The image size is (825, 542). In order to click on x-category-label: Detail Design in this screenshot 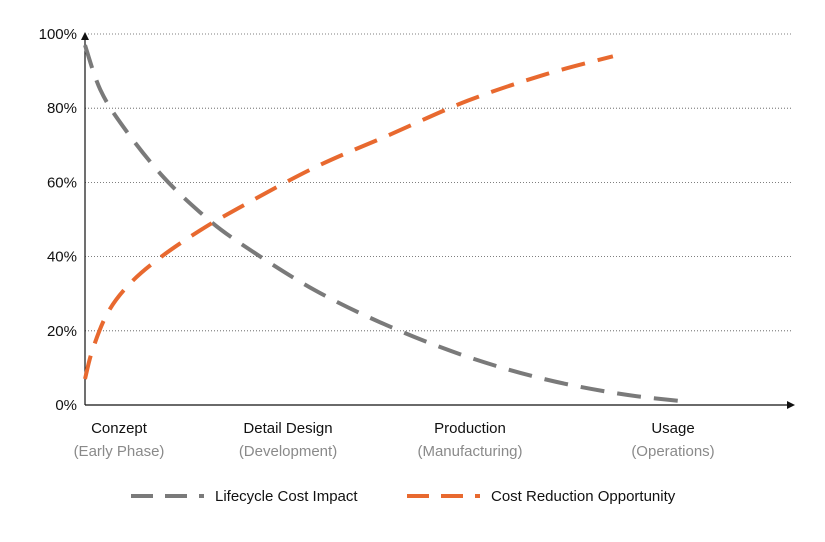, I will do `click(287, 428)`.